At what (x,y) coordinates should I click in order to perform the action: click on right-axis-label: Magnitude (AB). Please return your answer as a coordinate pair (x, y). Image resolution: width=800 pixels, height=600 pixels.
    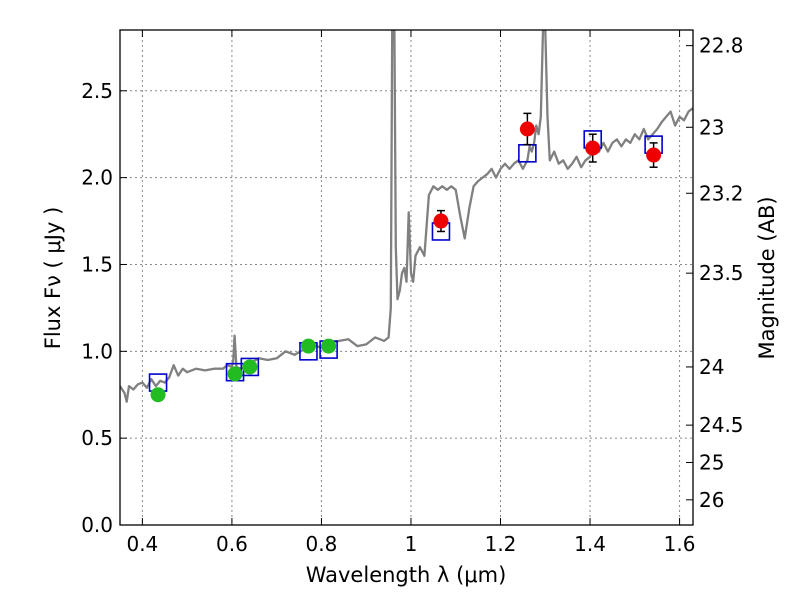
    Looking at the image, I should click on (767, 277).